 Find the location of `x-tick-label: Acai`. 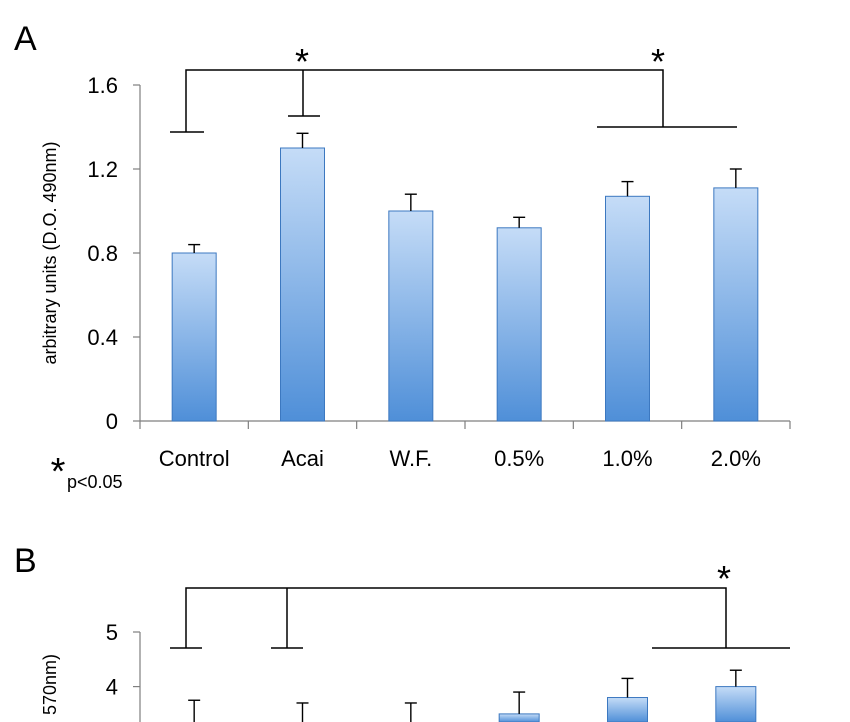

x-tick-label: Acai is located at coordinates (302, 458).